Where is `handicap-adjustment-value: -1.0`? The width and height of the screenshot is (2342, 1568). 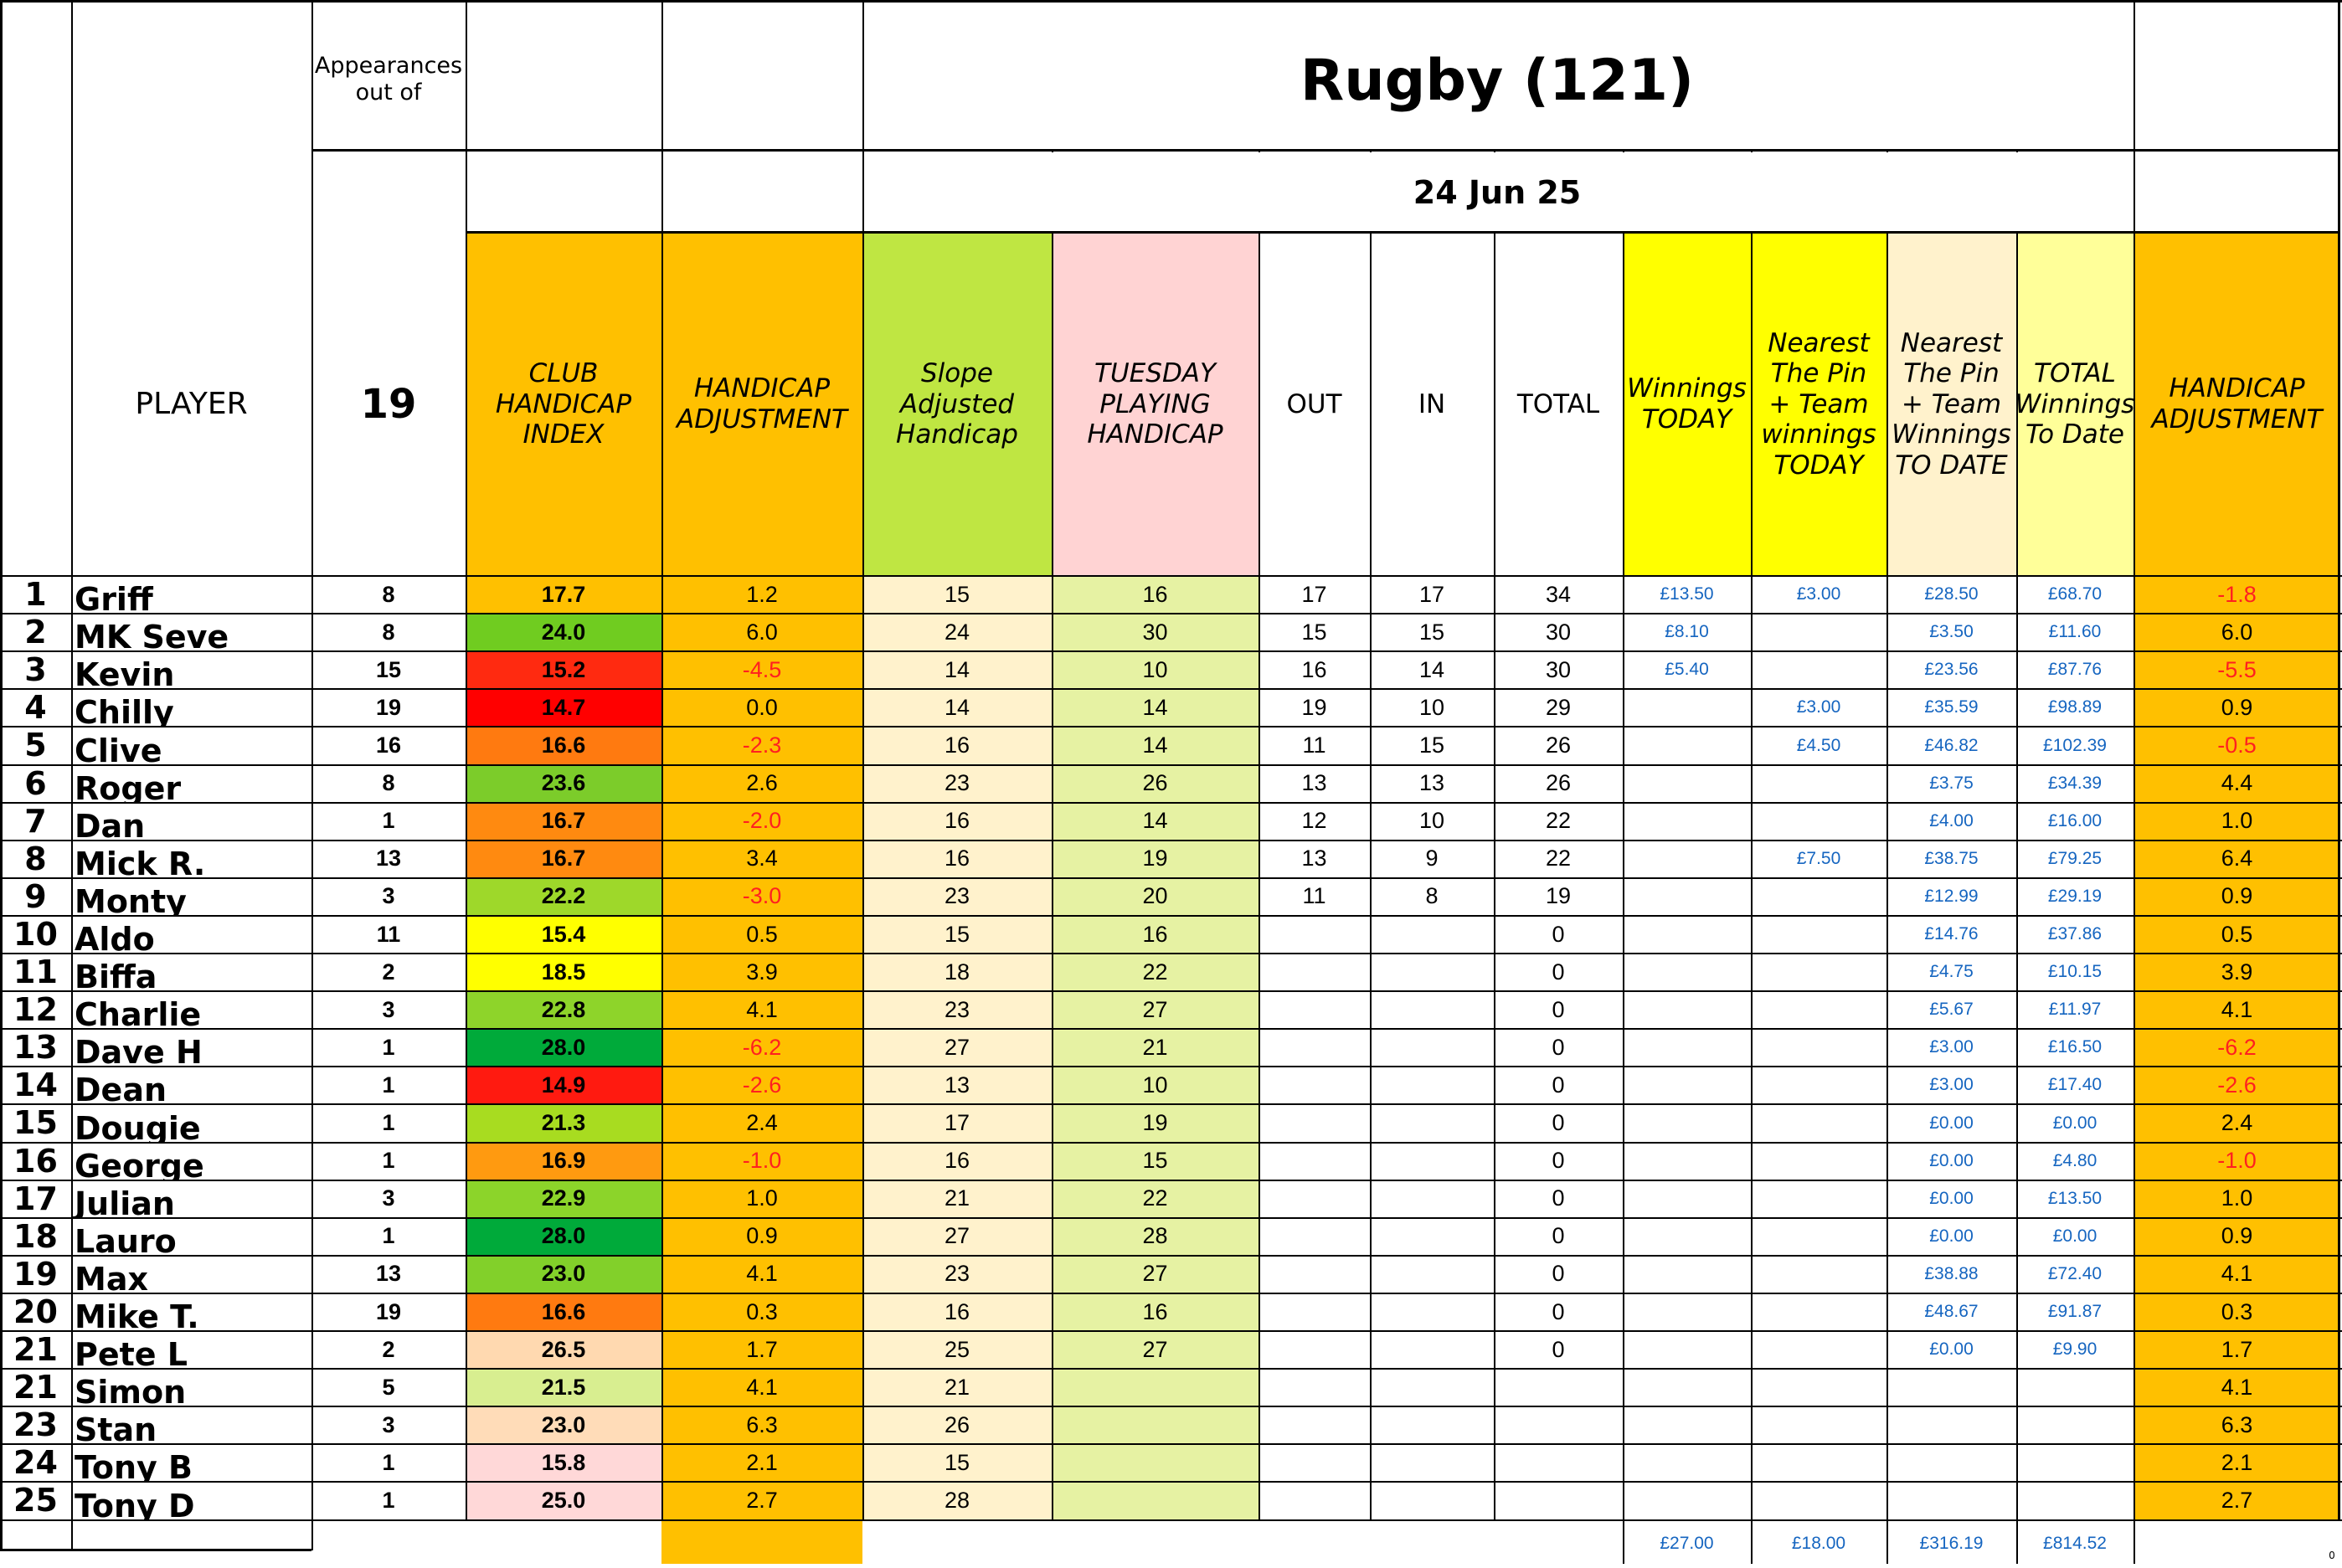 handicap-adjustment-value: -1.0 is located at coordinates (761, 1161).